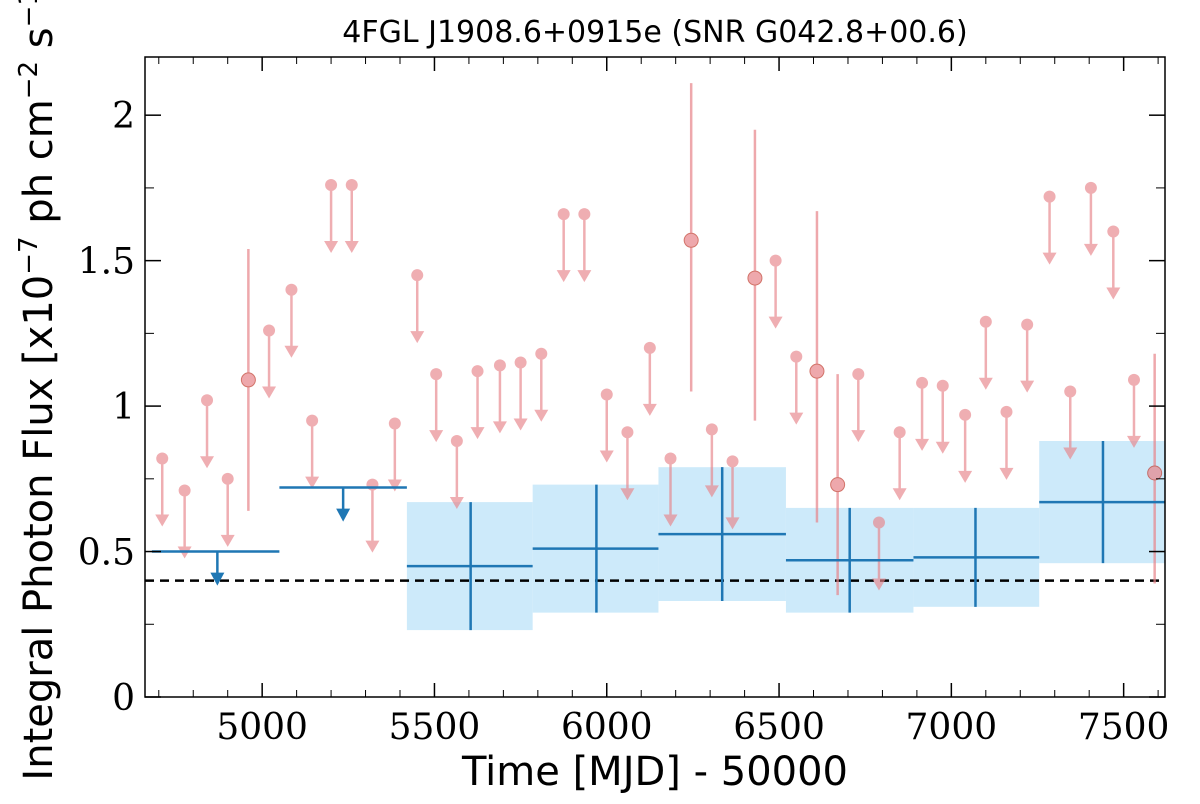 The height and width of the screenshot is (804, 1200). What do you see at coordinates (29, 80) in the screenshot?
I see `y-axis-label-exp2: −2` at bounding box center [29, 80].